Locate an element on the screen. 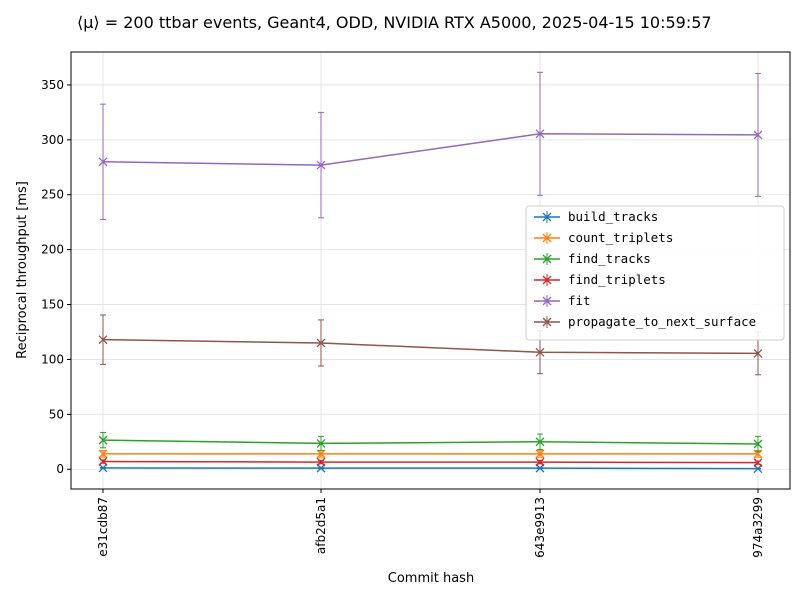 The width and height of the screenshot is (806, 600). x-tick-label: 974a3299 is located at coordinates (758, 527).